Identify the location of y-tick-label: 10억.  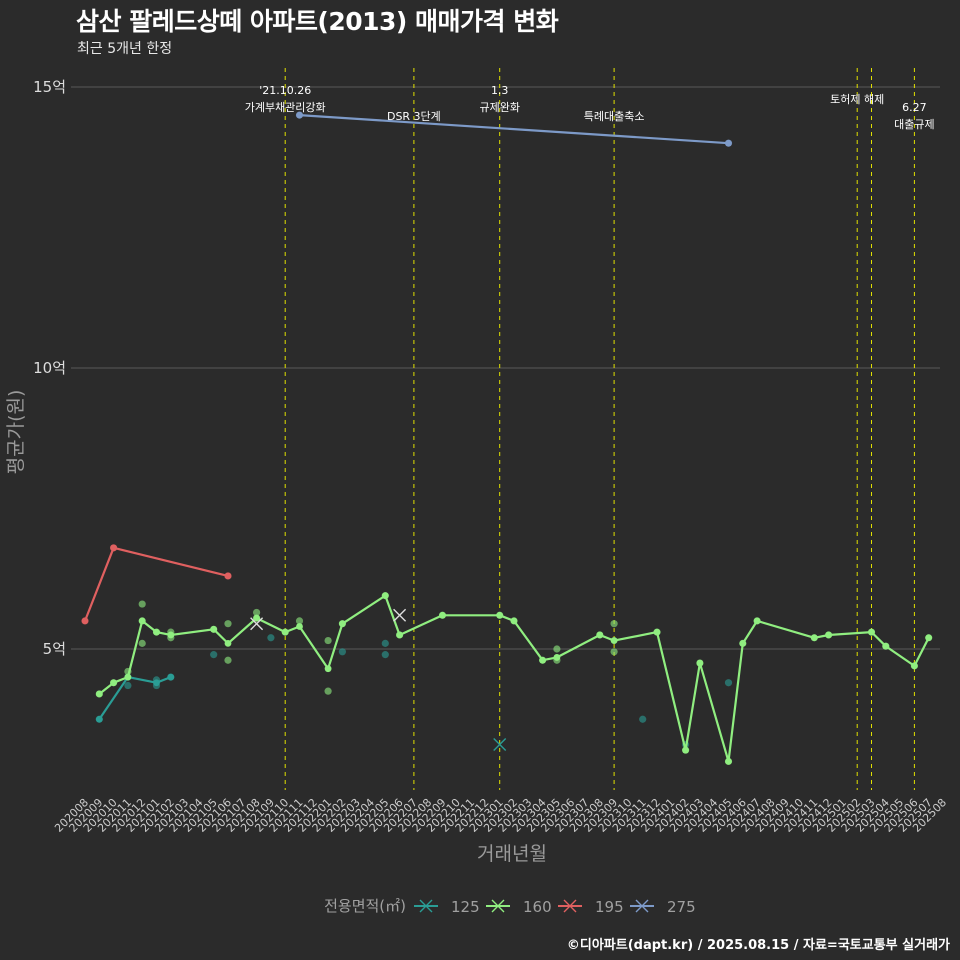
(49, 368).